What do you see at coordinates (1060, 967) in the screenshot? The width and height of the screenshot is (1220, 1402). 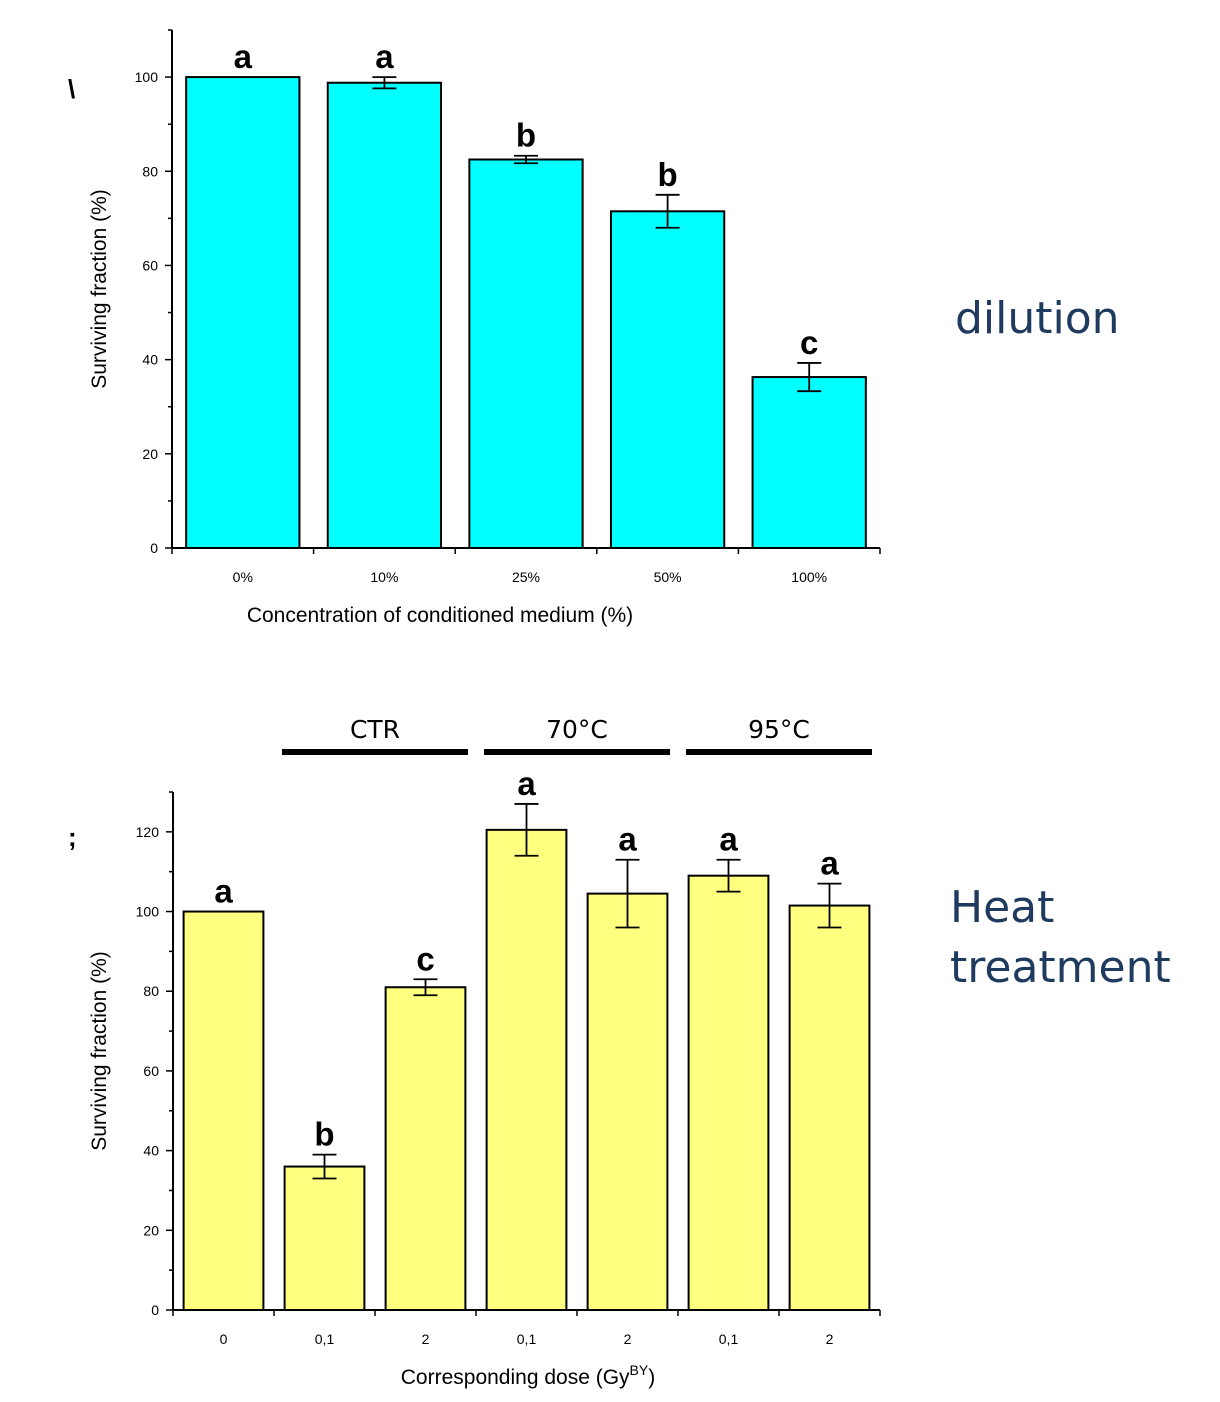 I see `heat-label-line2: treatment` at bounding box center [1060, 967].